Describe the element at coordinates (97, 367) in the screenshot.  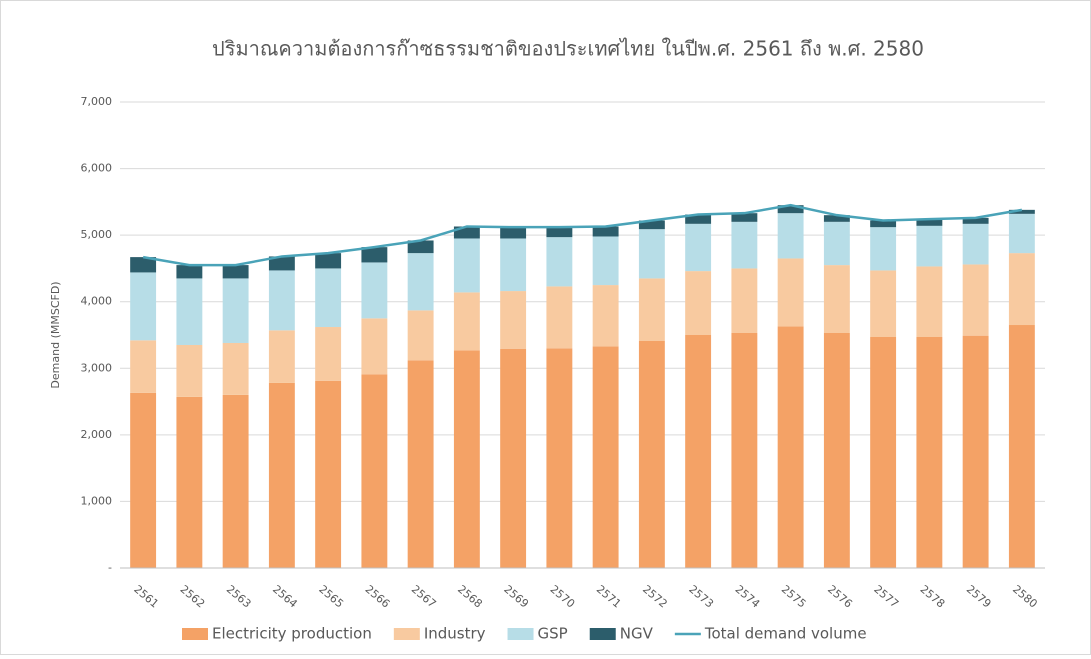
I see `y-tick-label: 3,000` at that location.